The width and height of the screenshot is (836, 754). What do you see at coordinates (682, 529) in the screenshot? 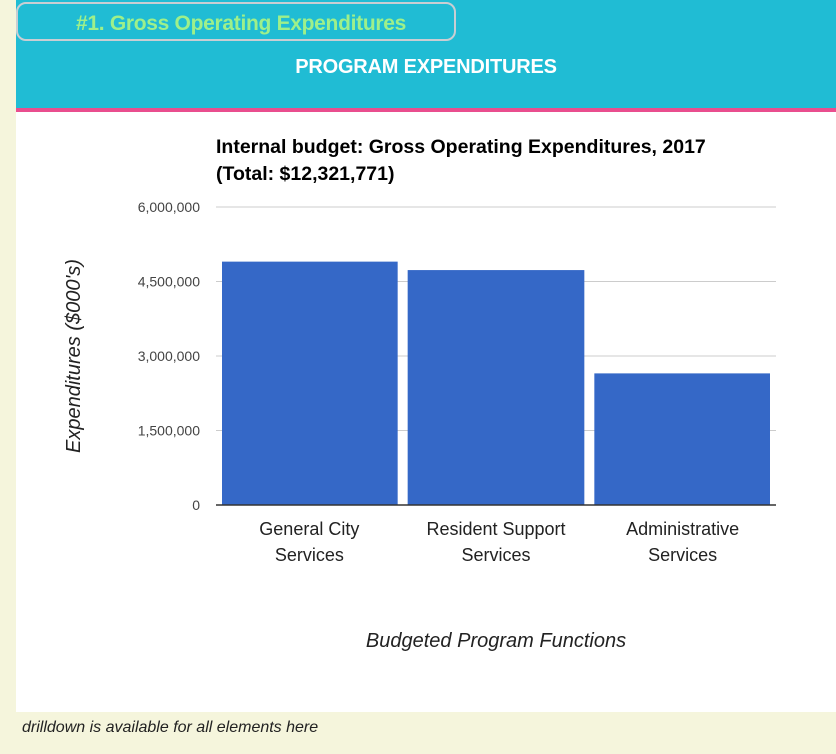
I see `x-tick-label: Administrative` at bounding box center [682, 529].